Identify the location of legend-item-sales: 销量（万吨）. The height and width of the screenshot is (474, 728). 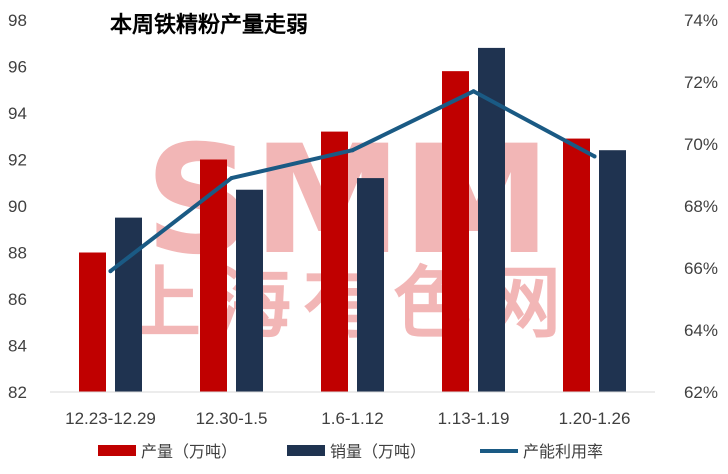
(356, 451).